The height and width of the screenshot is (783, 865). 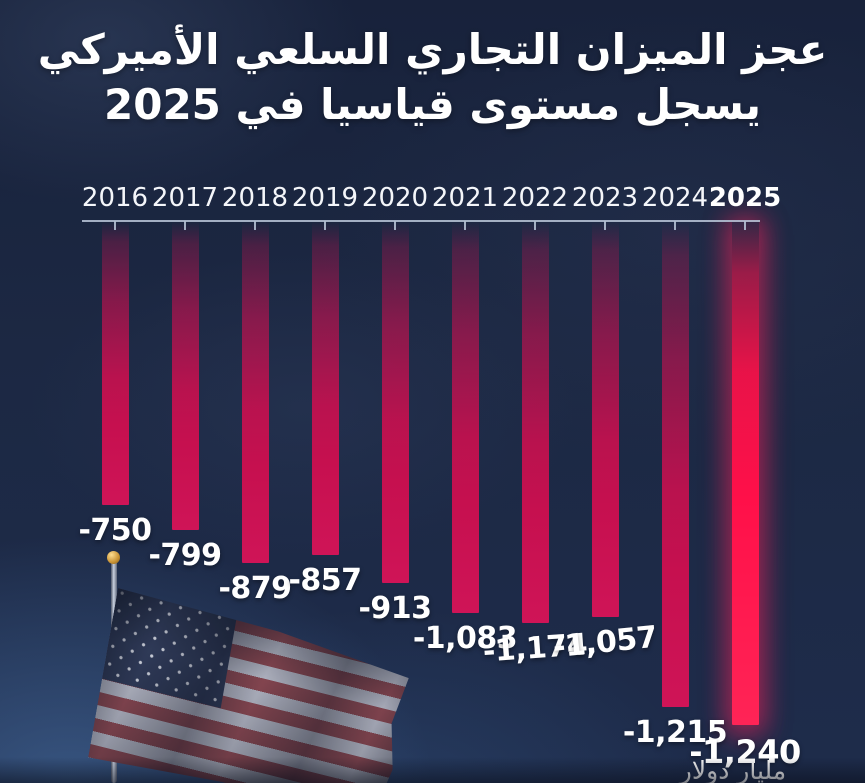 What do you see at coordinates (395, 198) in the screenshot?
I see `year-label-2020: 2020` at bounding box center [395, 198].